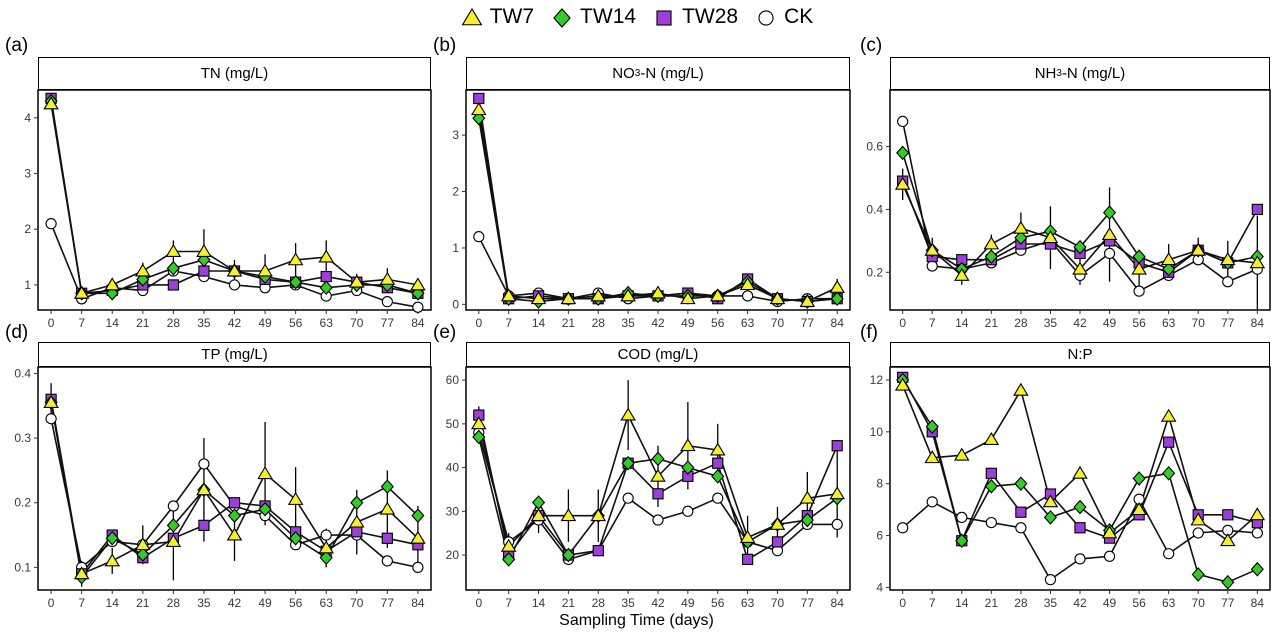 This screenshot has width=1273, height=636. I want to click on legend-item-tw7: TW7, so click(497, 17).